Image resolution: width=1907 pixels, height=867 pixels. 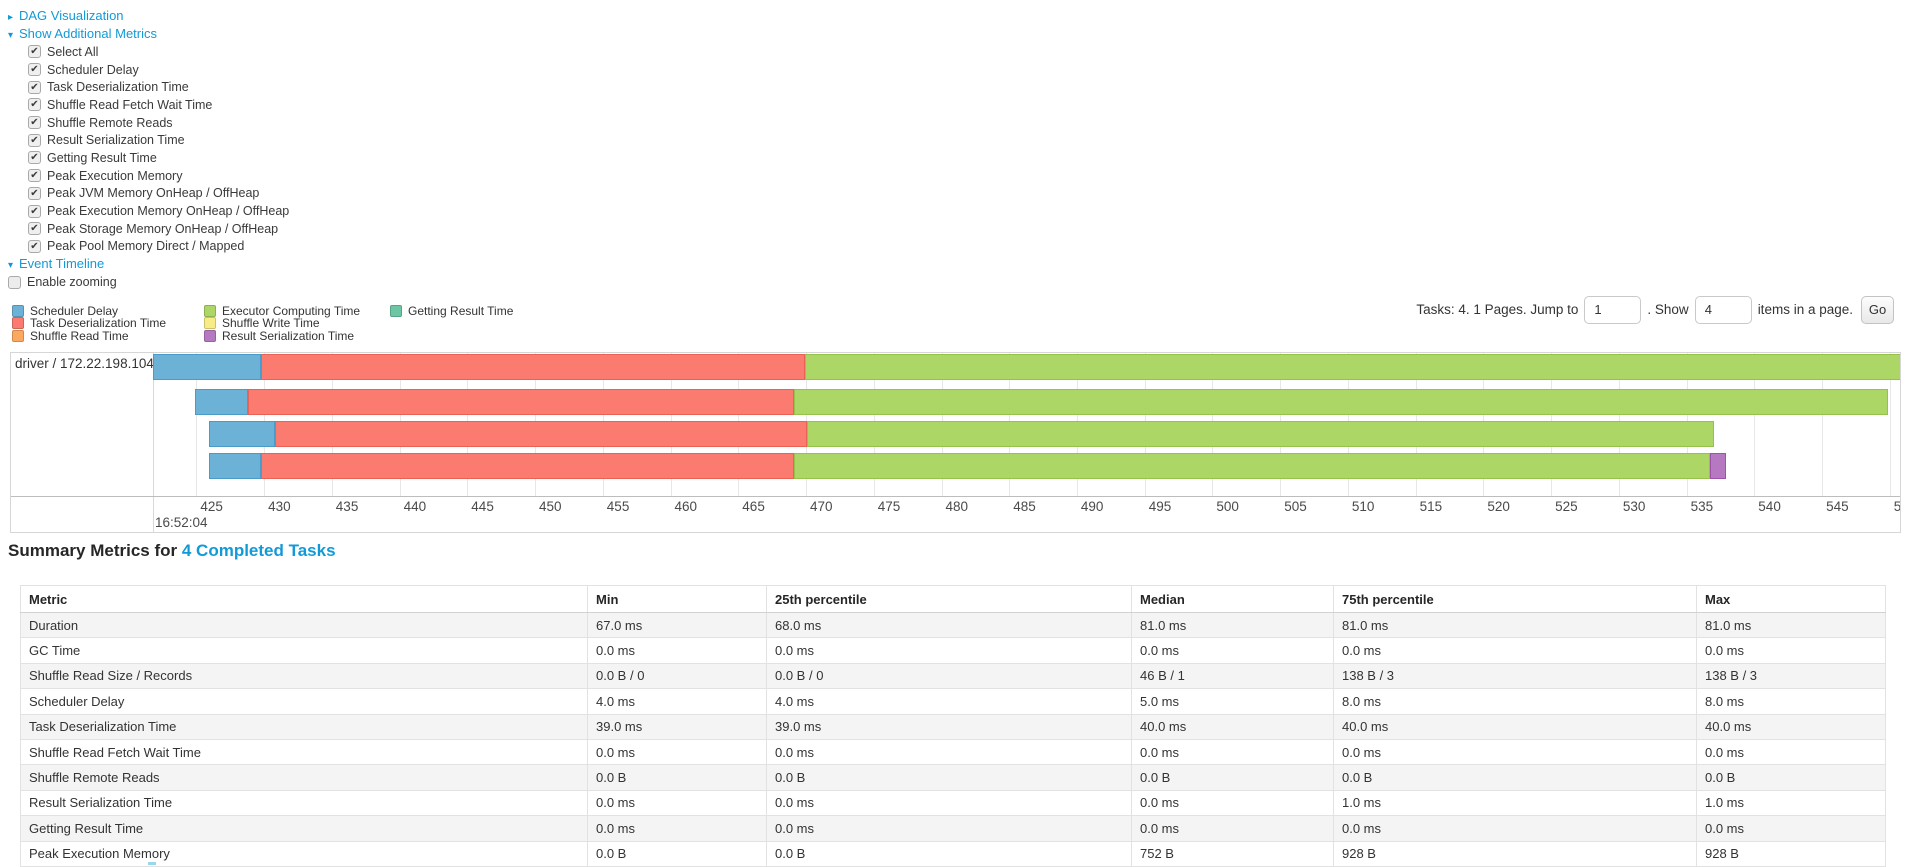 What do you see at coordinates (62, 264) in the screenshot?
I see `event-timeline-link: Event Timeline` at bounding box center [62, 264].